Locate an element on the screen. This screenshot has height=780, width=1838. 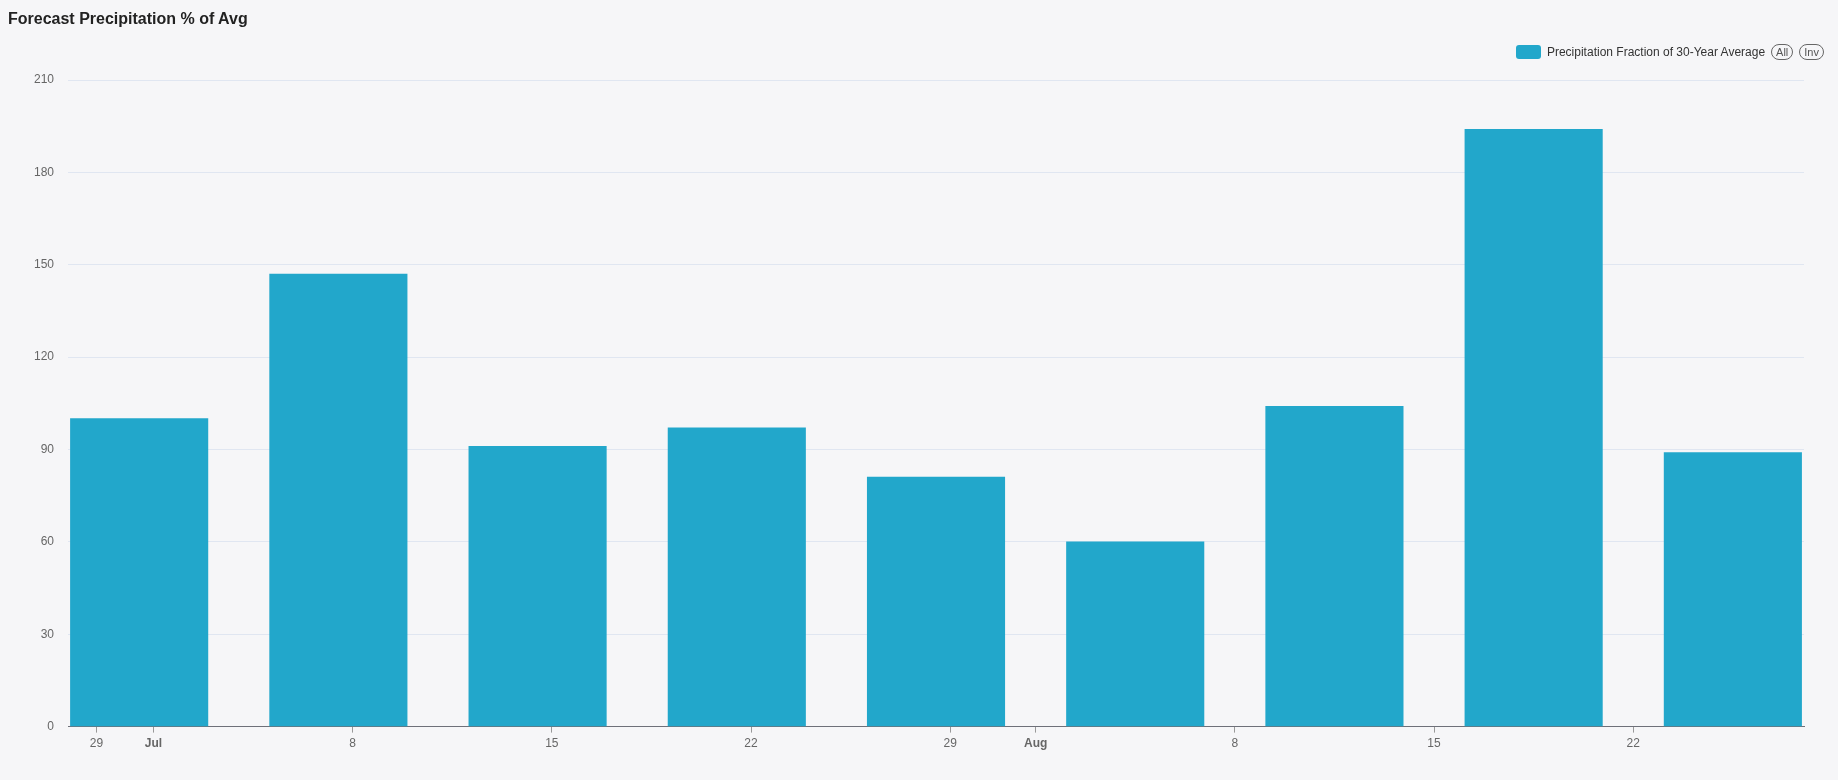
text: Inv is located at coordinates (1811, 52).